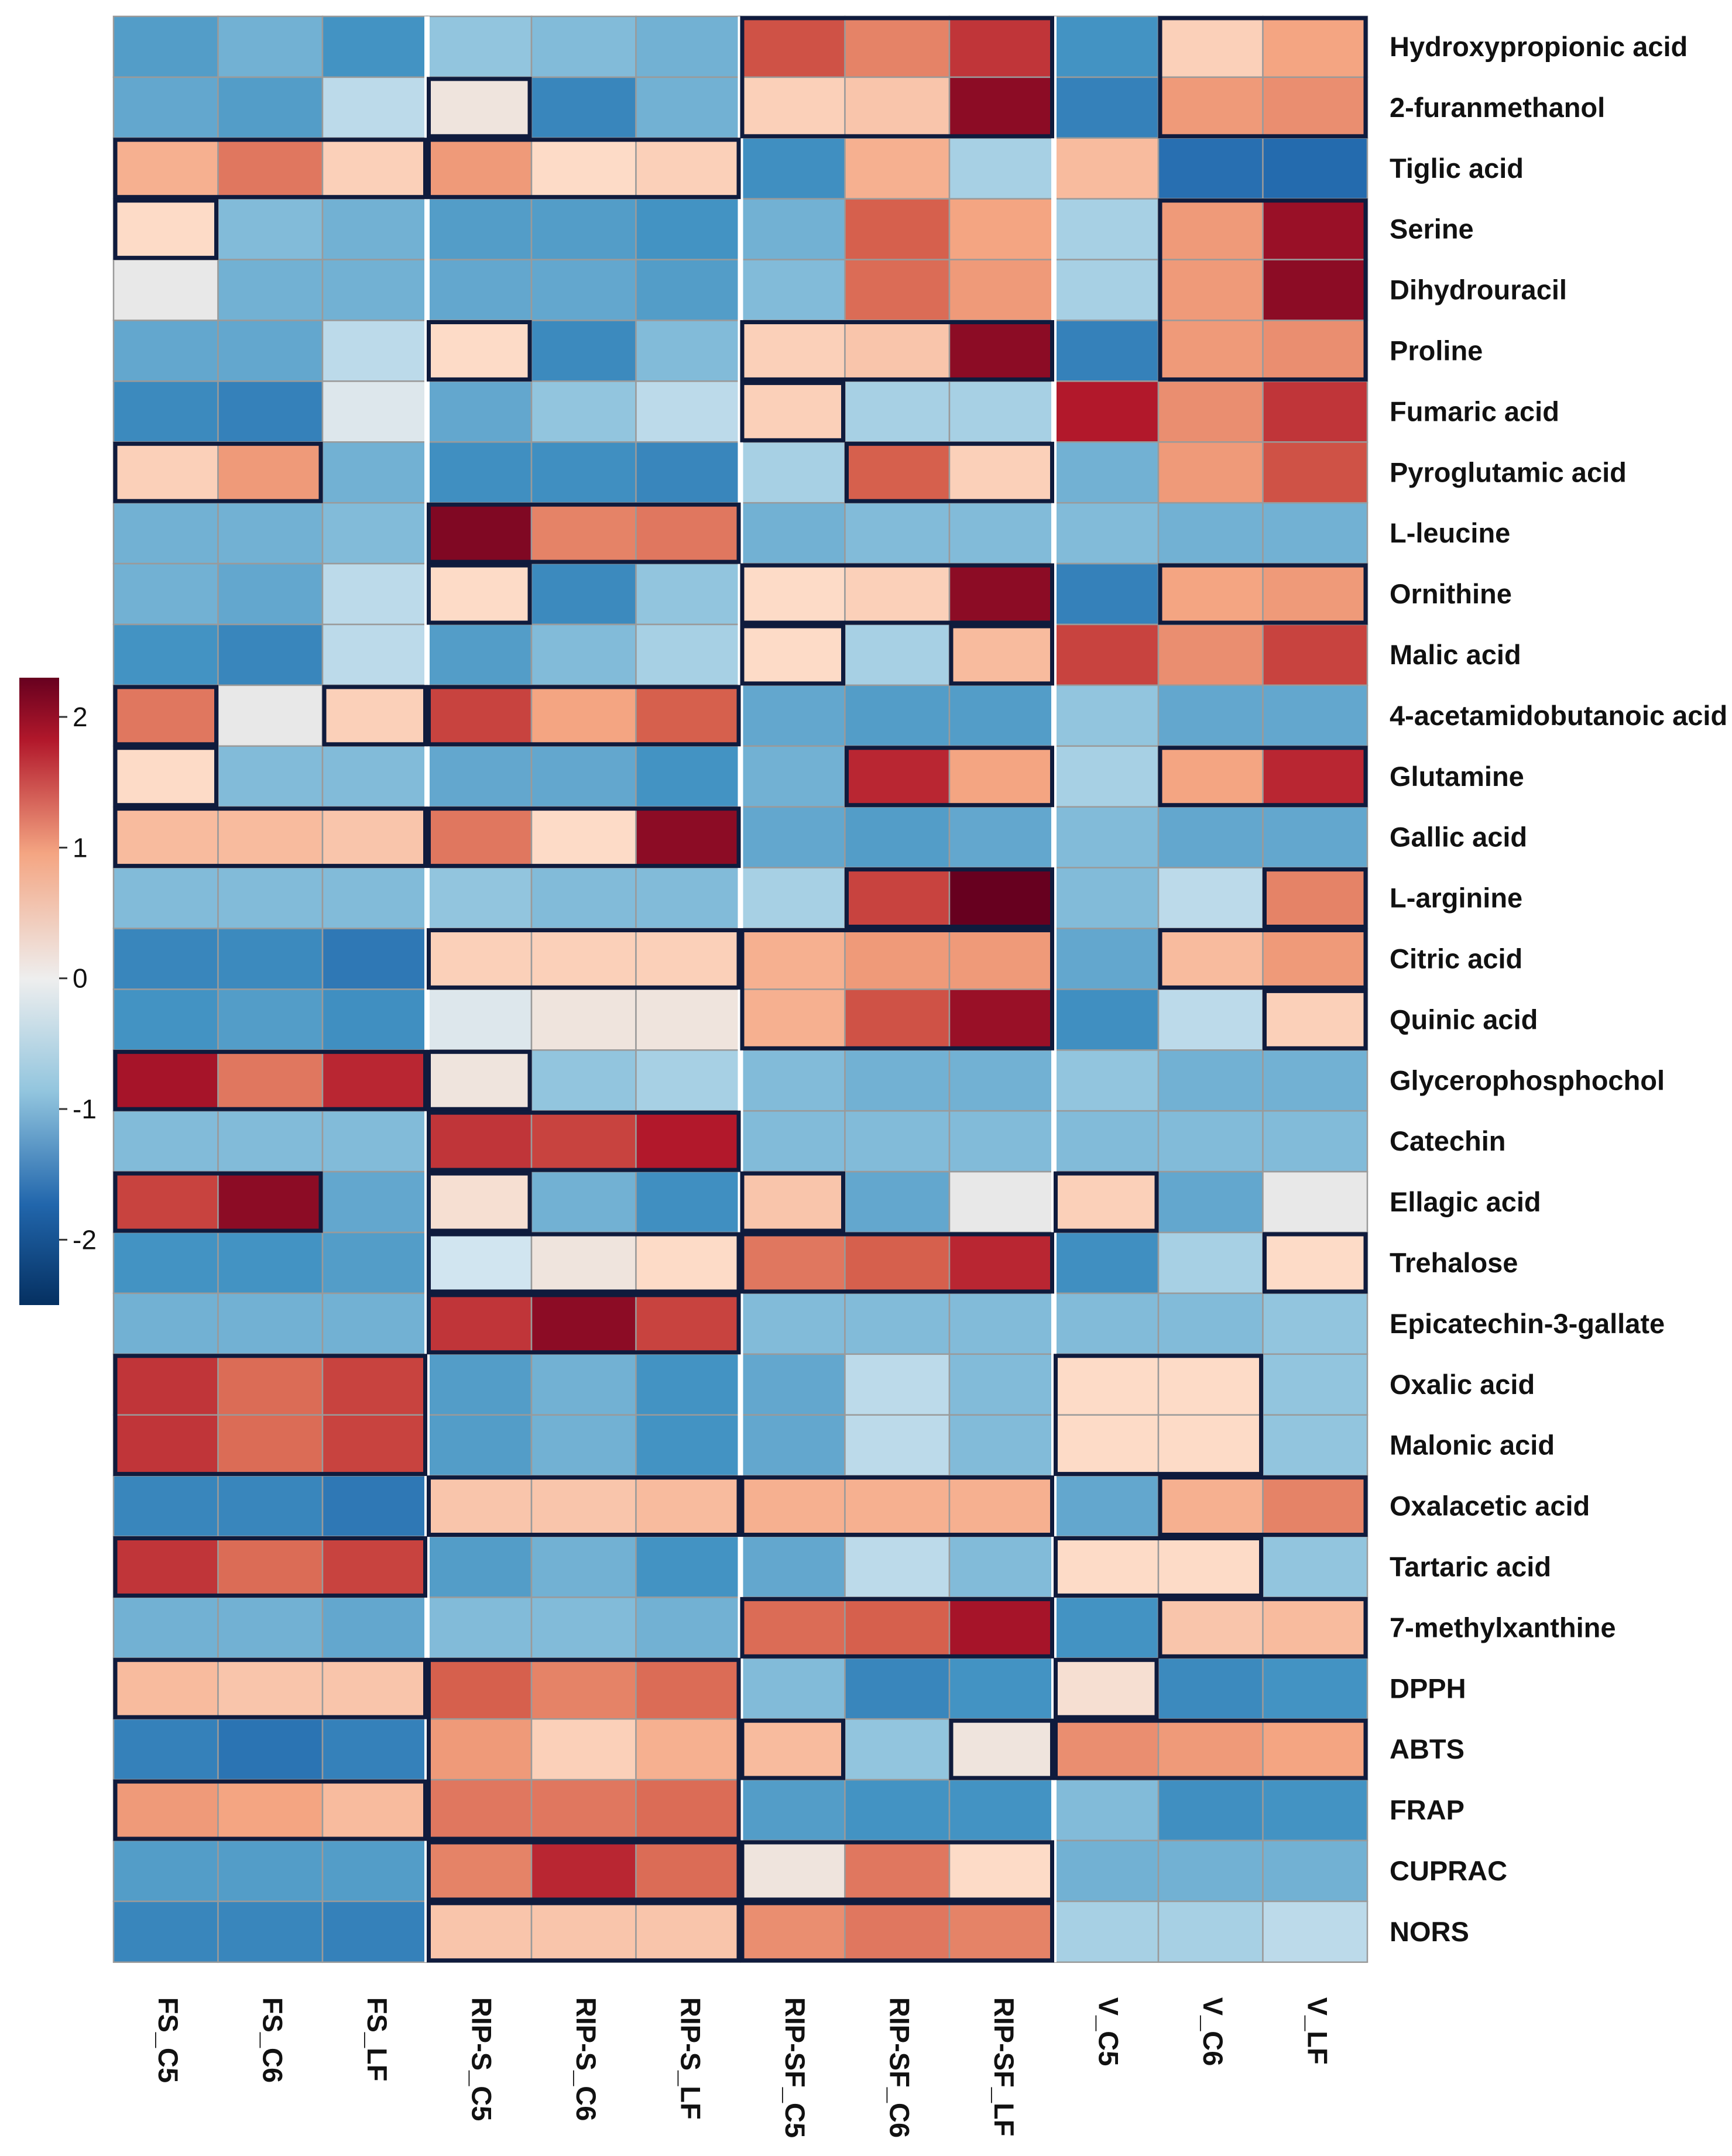  I want to click on row-label: Proline, so click(1436, 351).